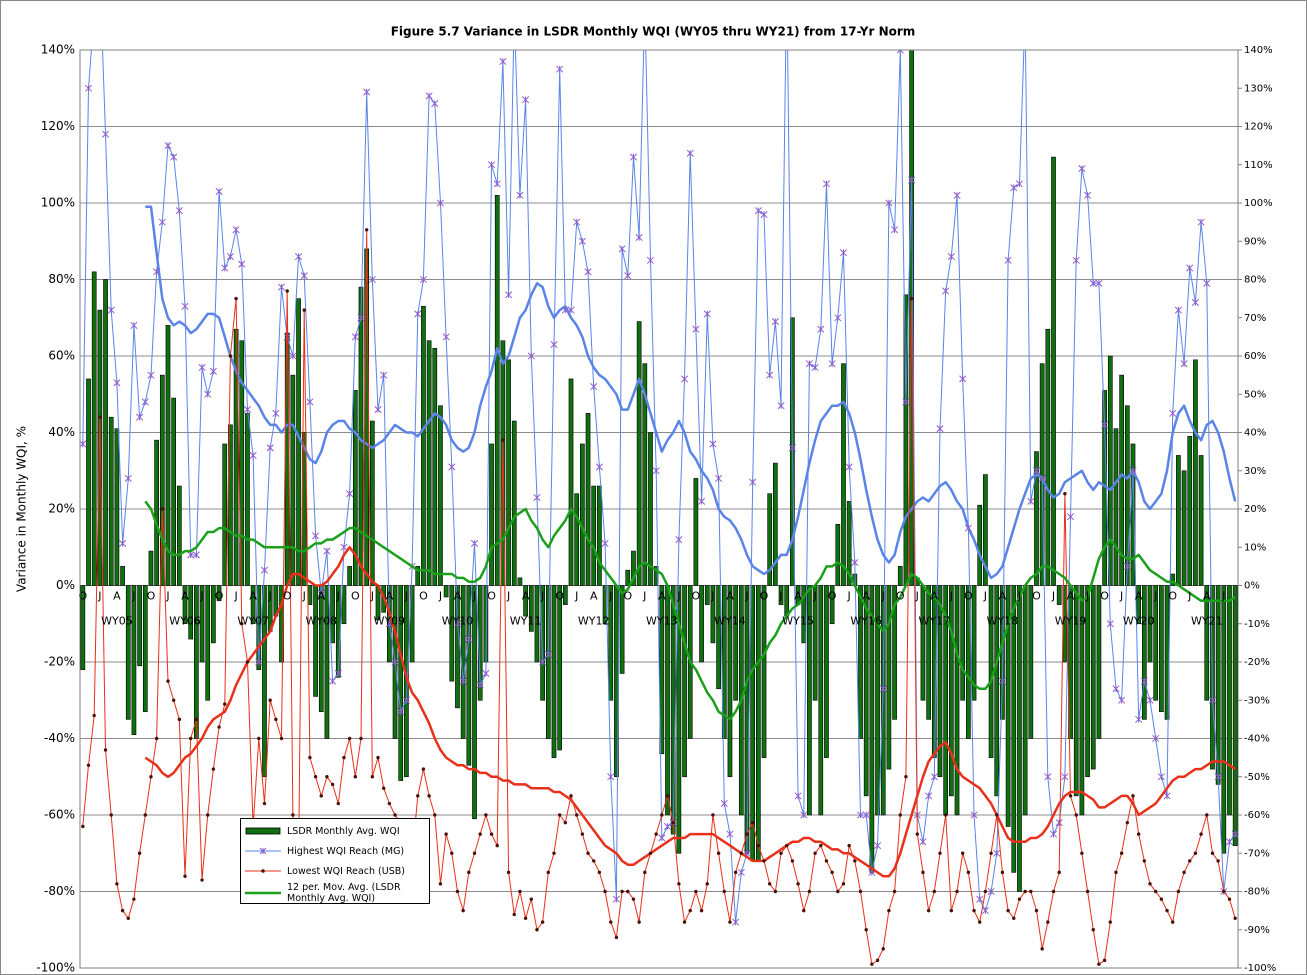 Image resolution: width=1307 pixels, height=975 pixels. What do you see at coordinates (61, 432) in the screenshot?
I see `y-tick-label: 40%` at bounding box center [61, 432].